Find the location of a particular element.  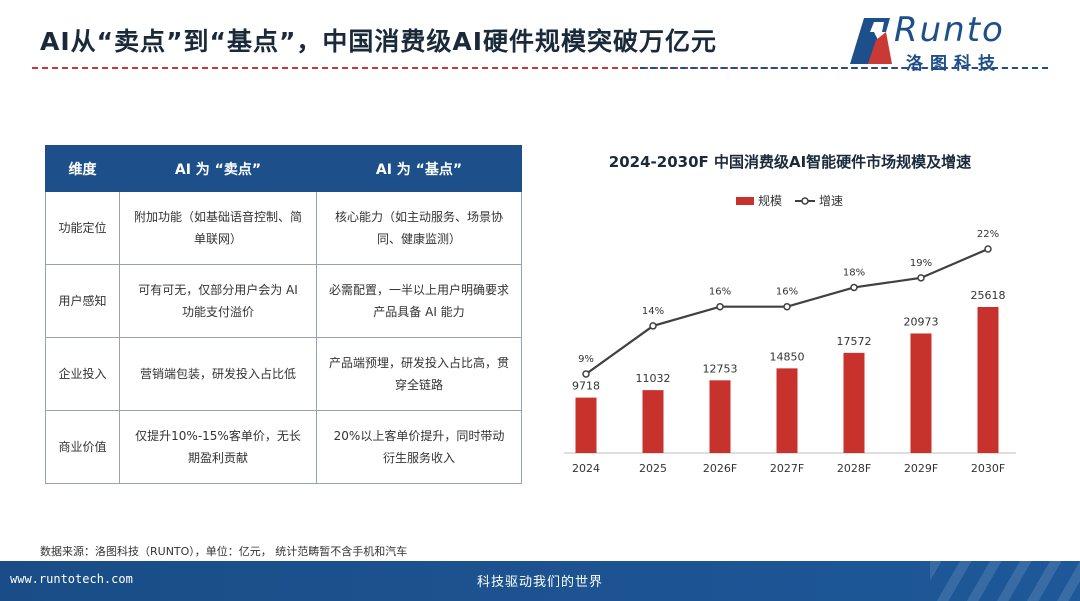

table-cell: 必需配置，一半以上用户明确要求产品具备 AI 能力 is located at coordinates (419, 301).